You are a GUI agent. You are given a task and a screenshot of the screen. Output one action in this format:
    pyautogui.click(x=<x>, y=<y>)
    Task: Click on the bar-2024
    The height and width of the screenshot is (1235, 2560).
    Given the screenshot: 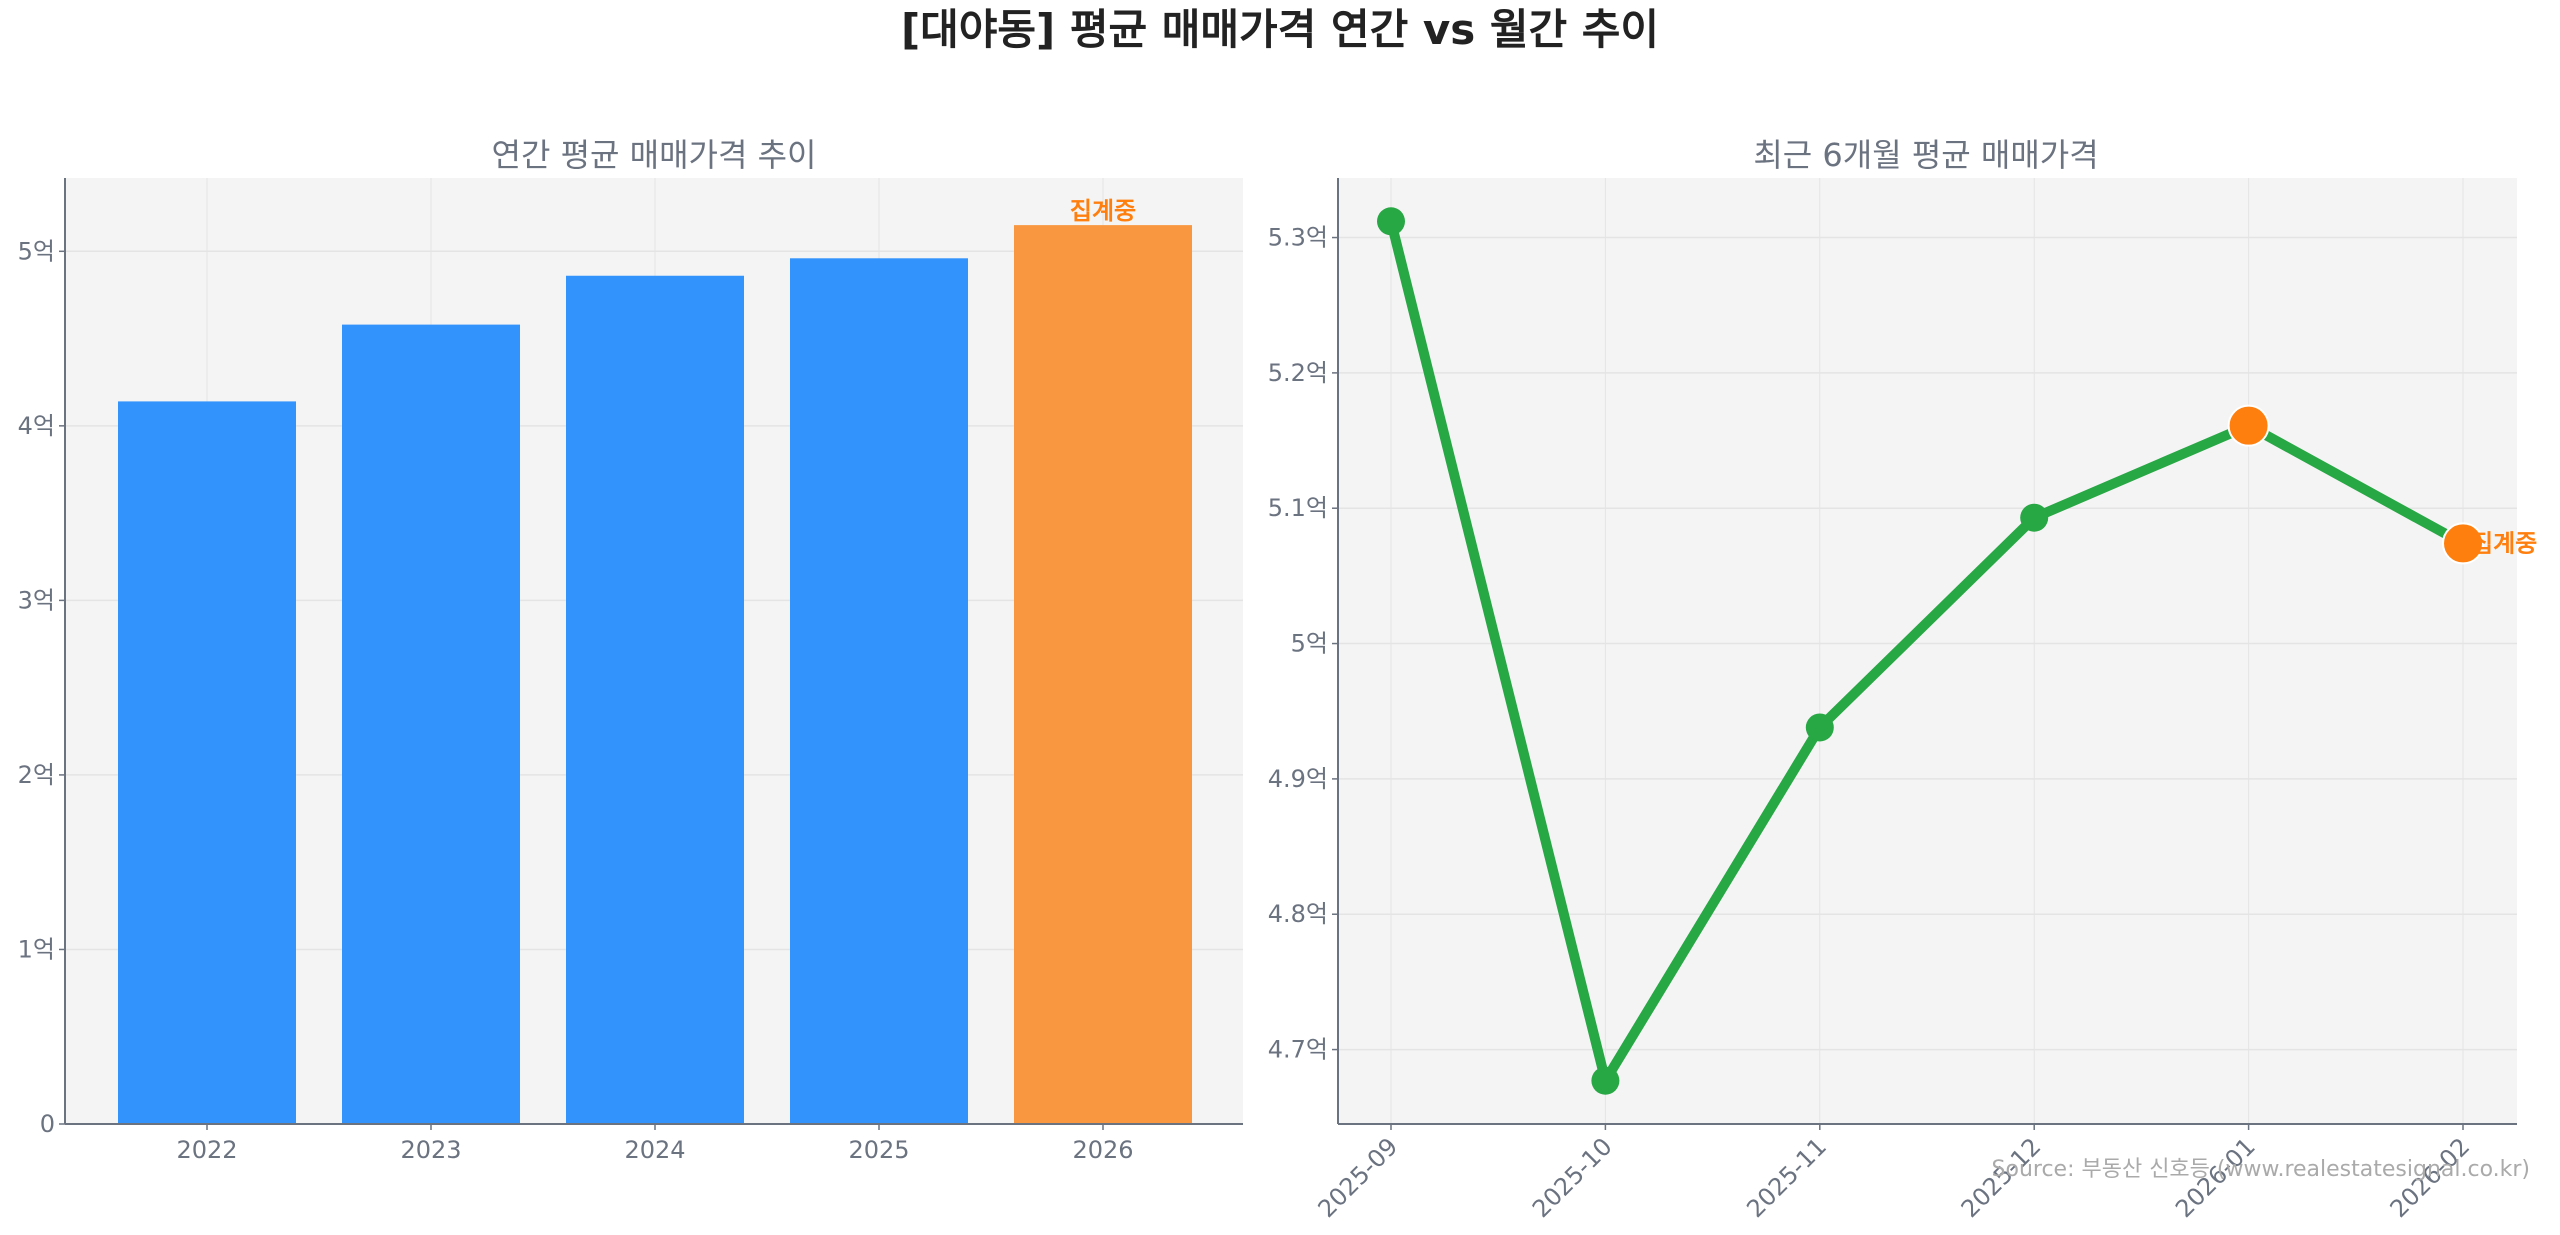 What is the action you would take?
    pyautogui.click(x=655, y=699)
    